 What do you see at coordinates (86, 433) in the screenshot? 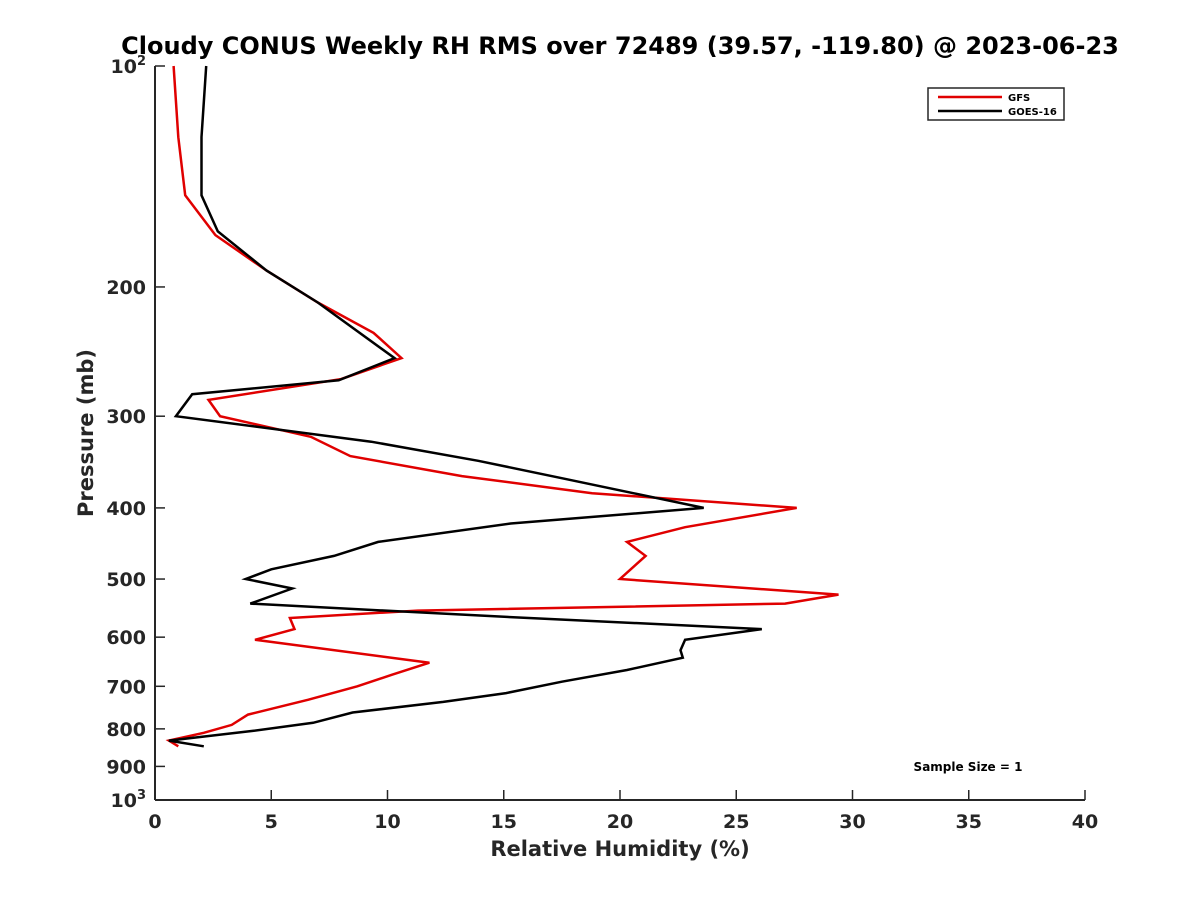
I see `y-axis-label: Pressure (mb)` at bounding box center [86, 433].